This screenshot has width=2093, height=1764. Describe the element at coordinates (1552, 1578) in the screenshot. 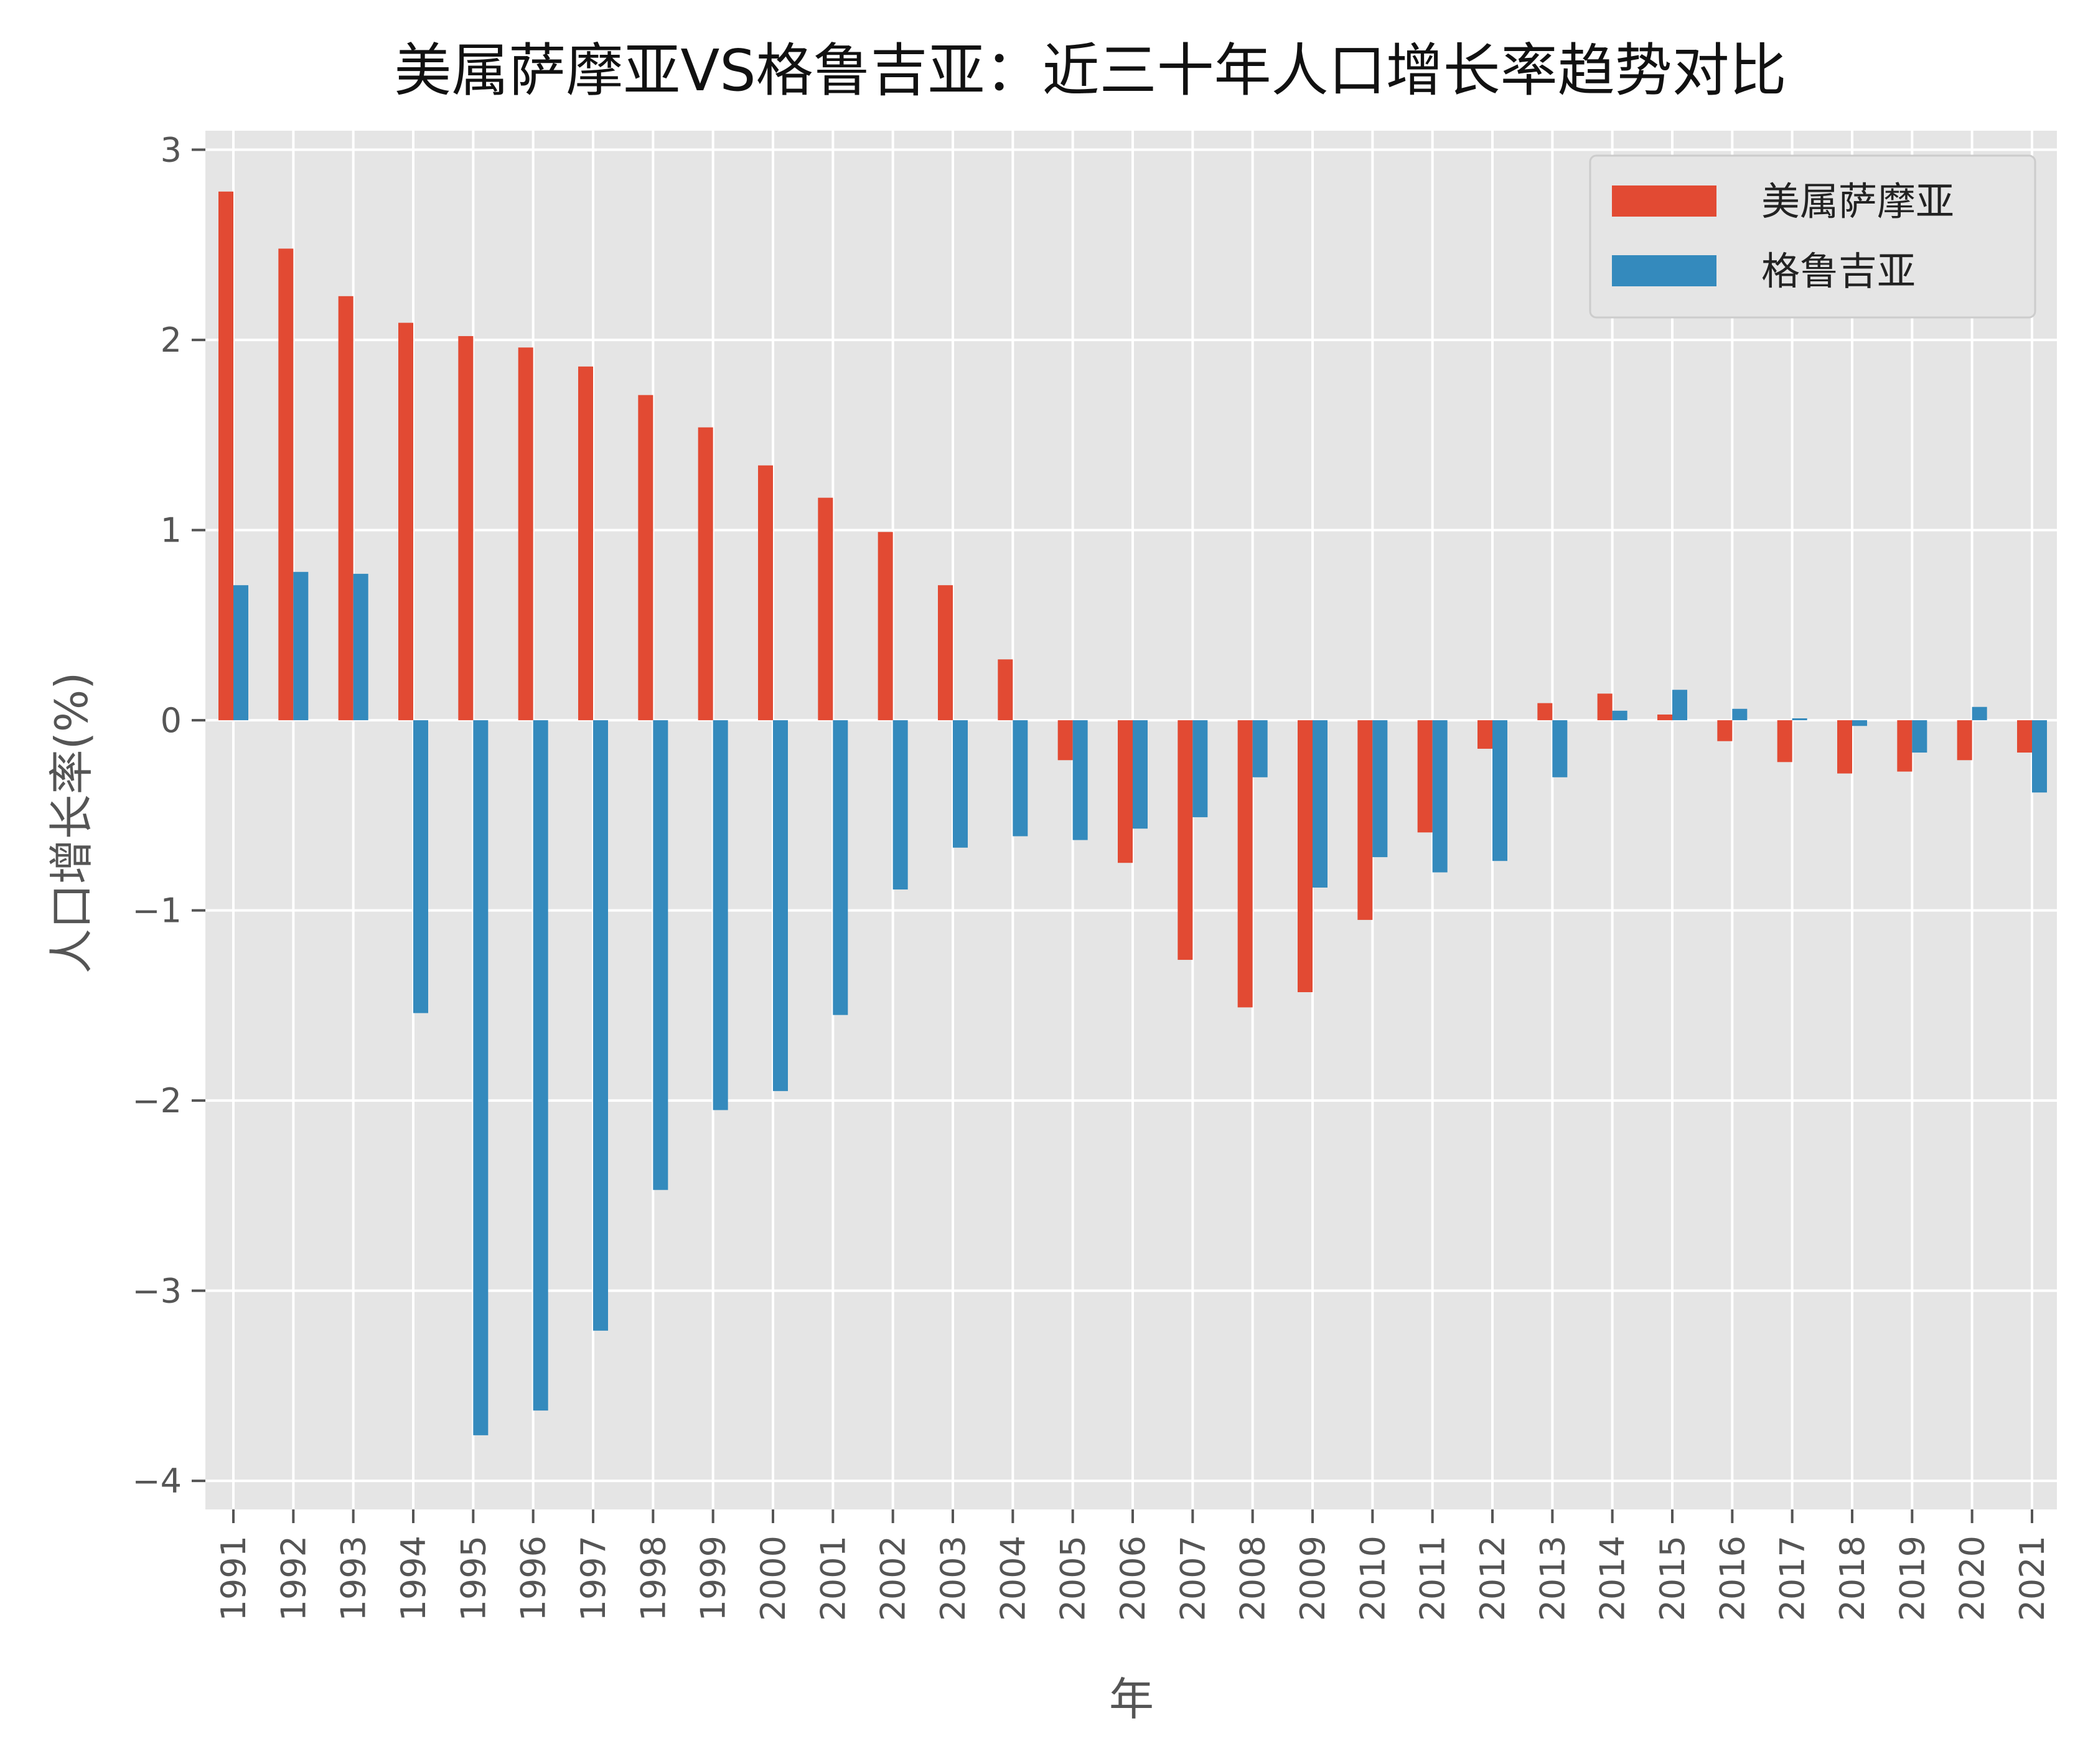

I see `x-tick-label: 2013` at that location.